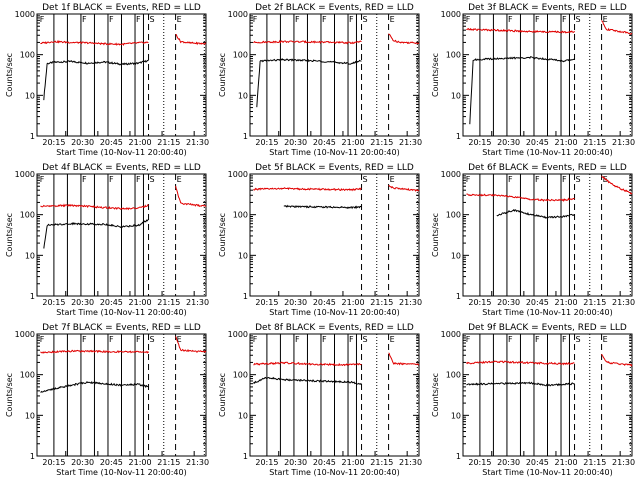 The image size is (640, 480). I want to click on chart-title: Det 3f BLACK = Events, RED = LLD, so click(547, 8).